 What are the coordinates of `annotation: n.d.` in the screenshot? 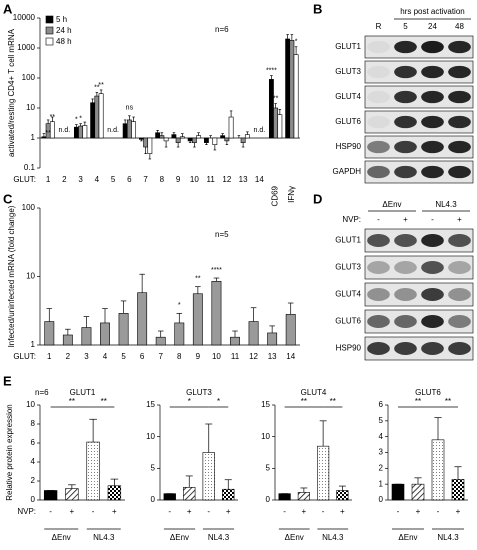 It's located at (260, 130).